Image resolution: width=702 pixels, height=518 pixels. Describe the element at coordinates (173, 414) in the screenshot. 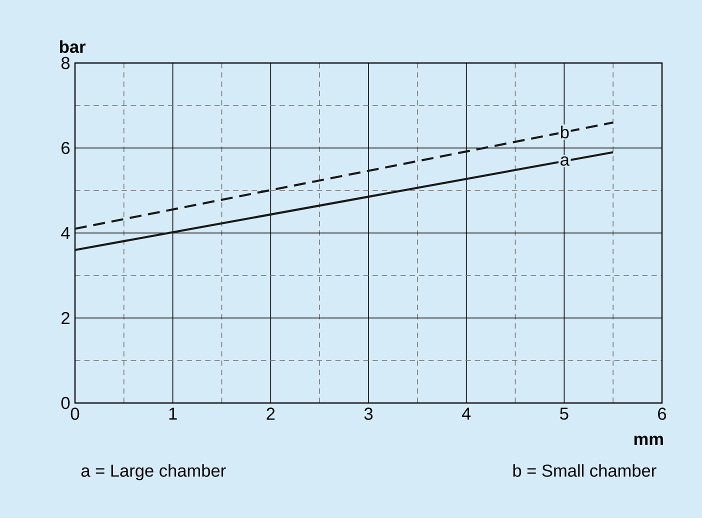

I see `x-tick-label: 1` at that location.